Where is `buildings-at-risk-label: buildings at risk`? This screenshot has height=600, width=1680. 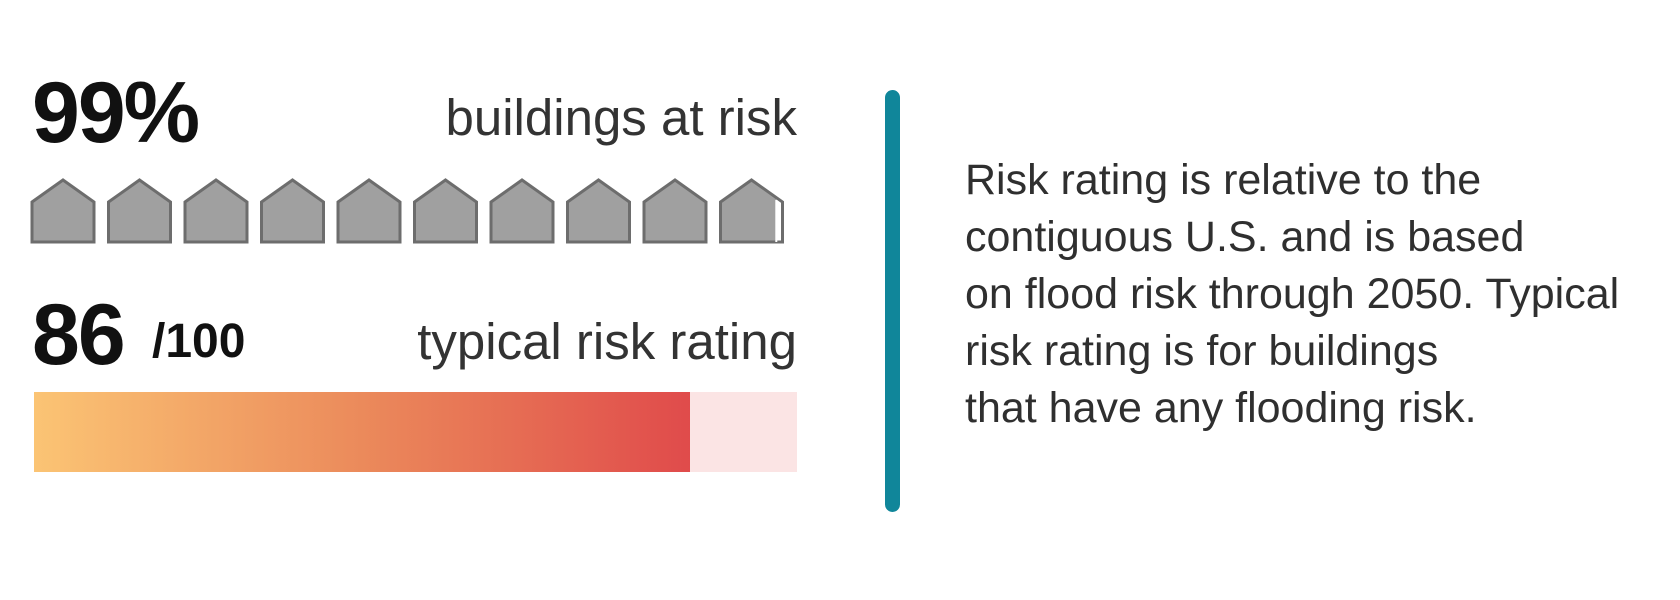
buildings-at-risk-label: buildings at risk is located at coordinates (621, 117).